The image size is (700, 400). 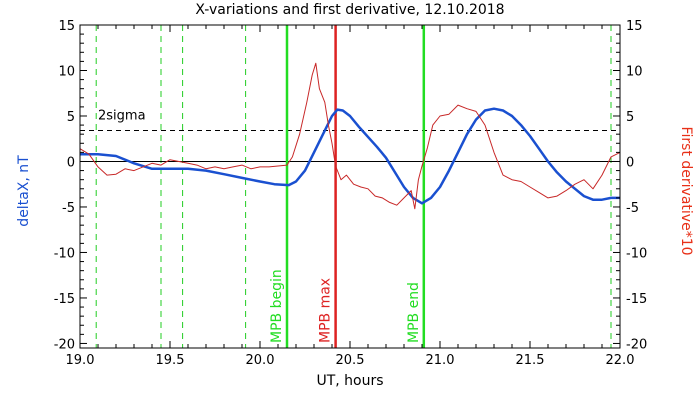 What do you see at coordinates (66, 71) in the screenshot?
I see `y-tick-label-left: 10` at bounding box center [66, 71].